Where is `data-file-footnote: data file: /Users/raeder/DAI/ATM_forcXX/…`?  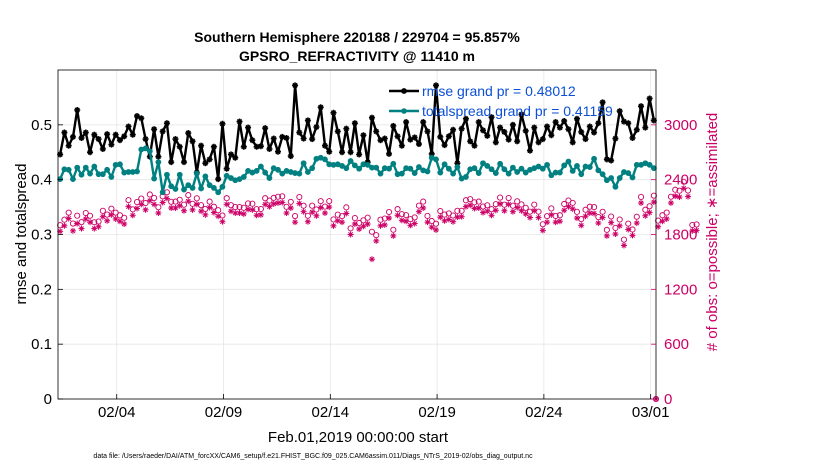 data-file-footnote: data file: /Users/raeder/DAI/ATM_forcXX/… is located at coordinates (313, 456).